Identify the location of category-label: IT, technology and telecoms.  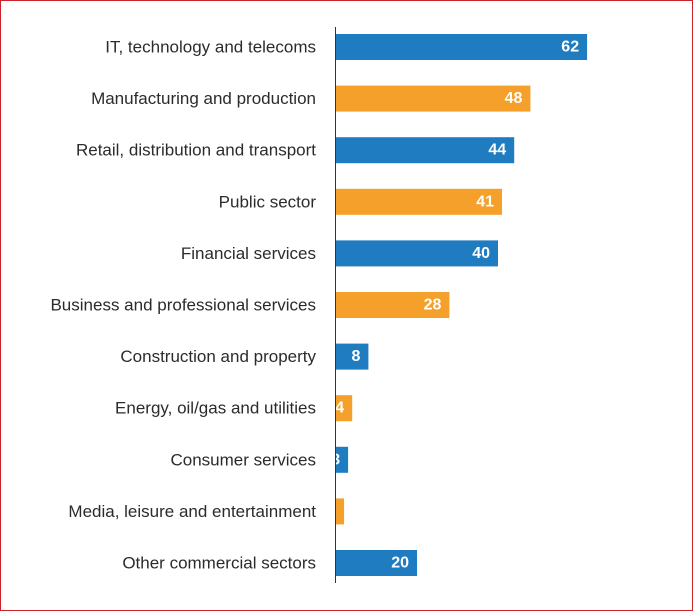
(210, 47).